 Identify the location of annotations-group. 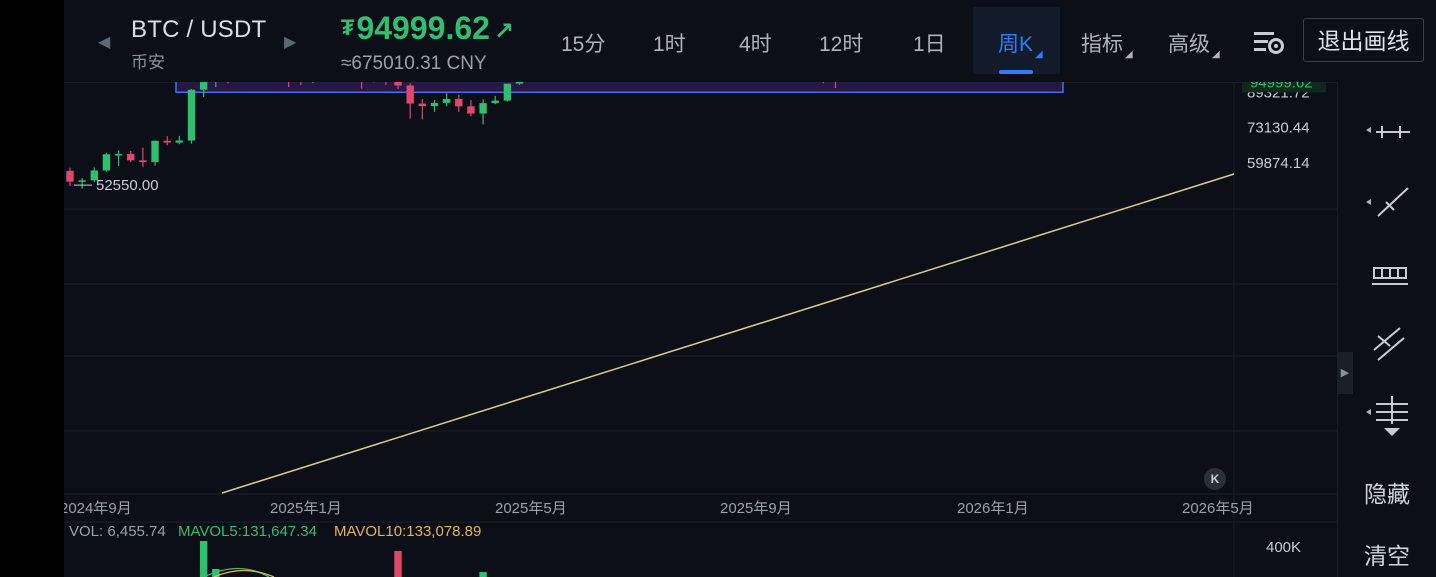
(619, 88).